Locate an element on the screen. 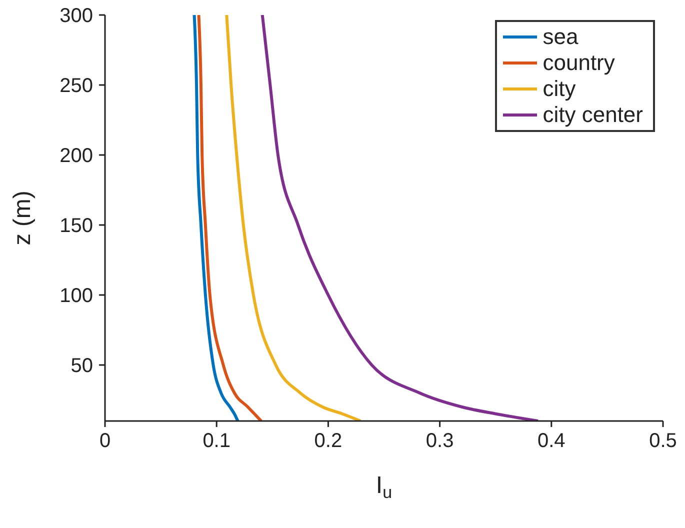 The image size is (685, 528). legend-label: city is located at coordinates (559, 89).